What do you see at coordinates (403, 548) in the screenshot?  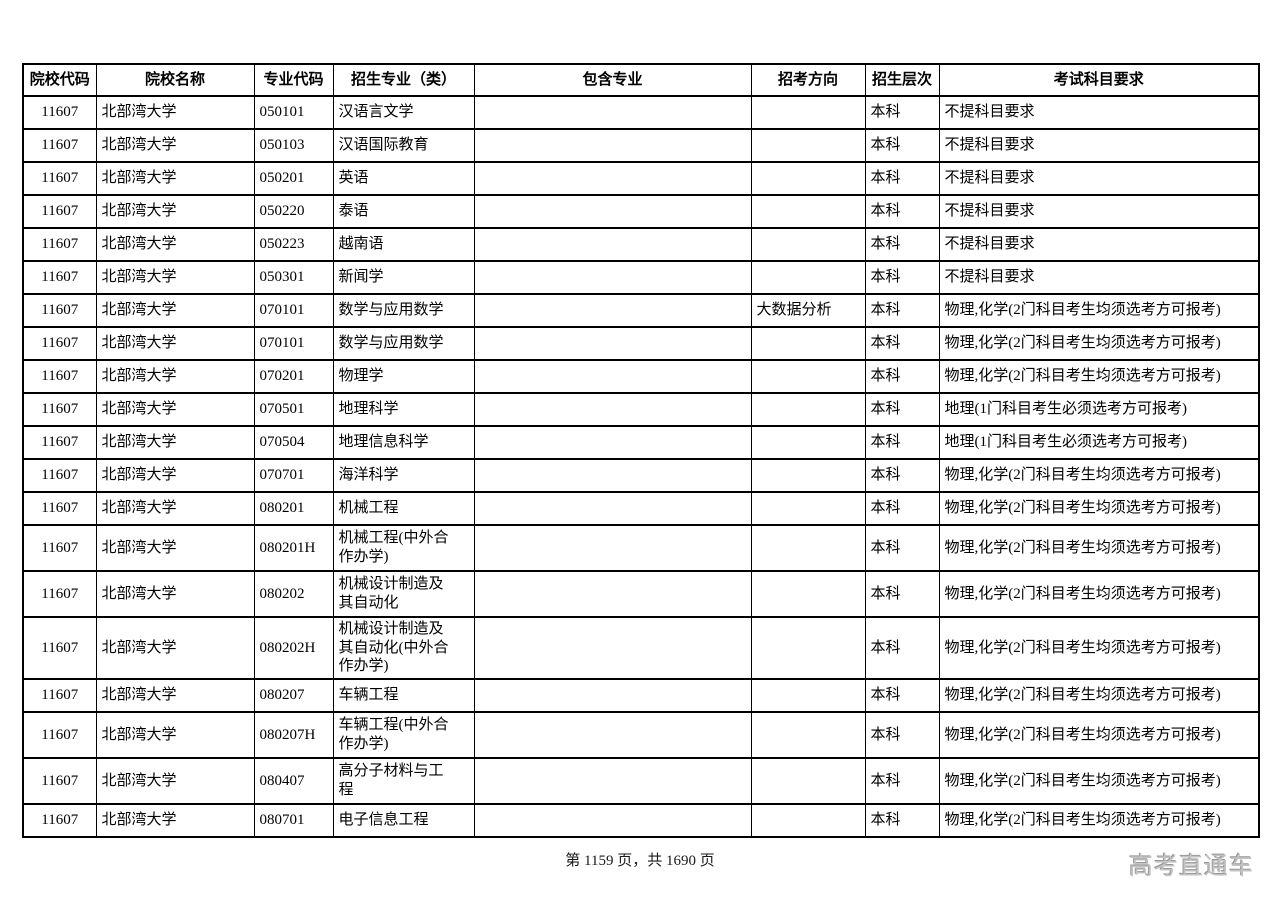 I see `cell-major-name: 机械工程(中外合 作办学)` at bounding box center [403, 548].